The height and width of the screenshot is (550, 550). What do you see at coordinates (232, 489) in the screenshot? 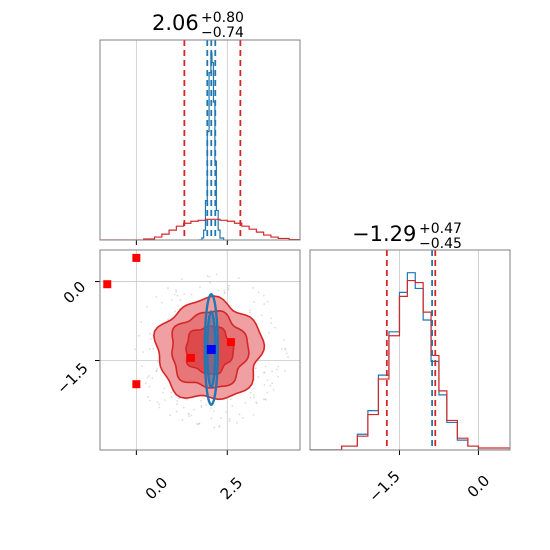
I see `x-tick-label-bl-1: 2.5` at bounding box center [232, 489].